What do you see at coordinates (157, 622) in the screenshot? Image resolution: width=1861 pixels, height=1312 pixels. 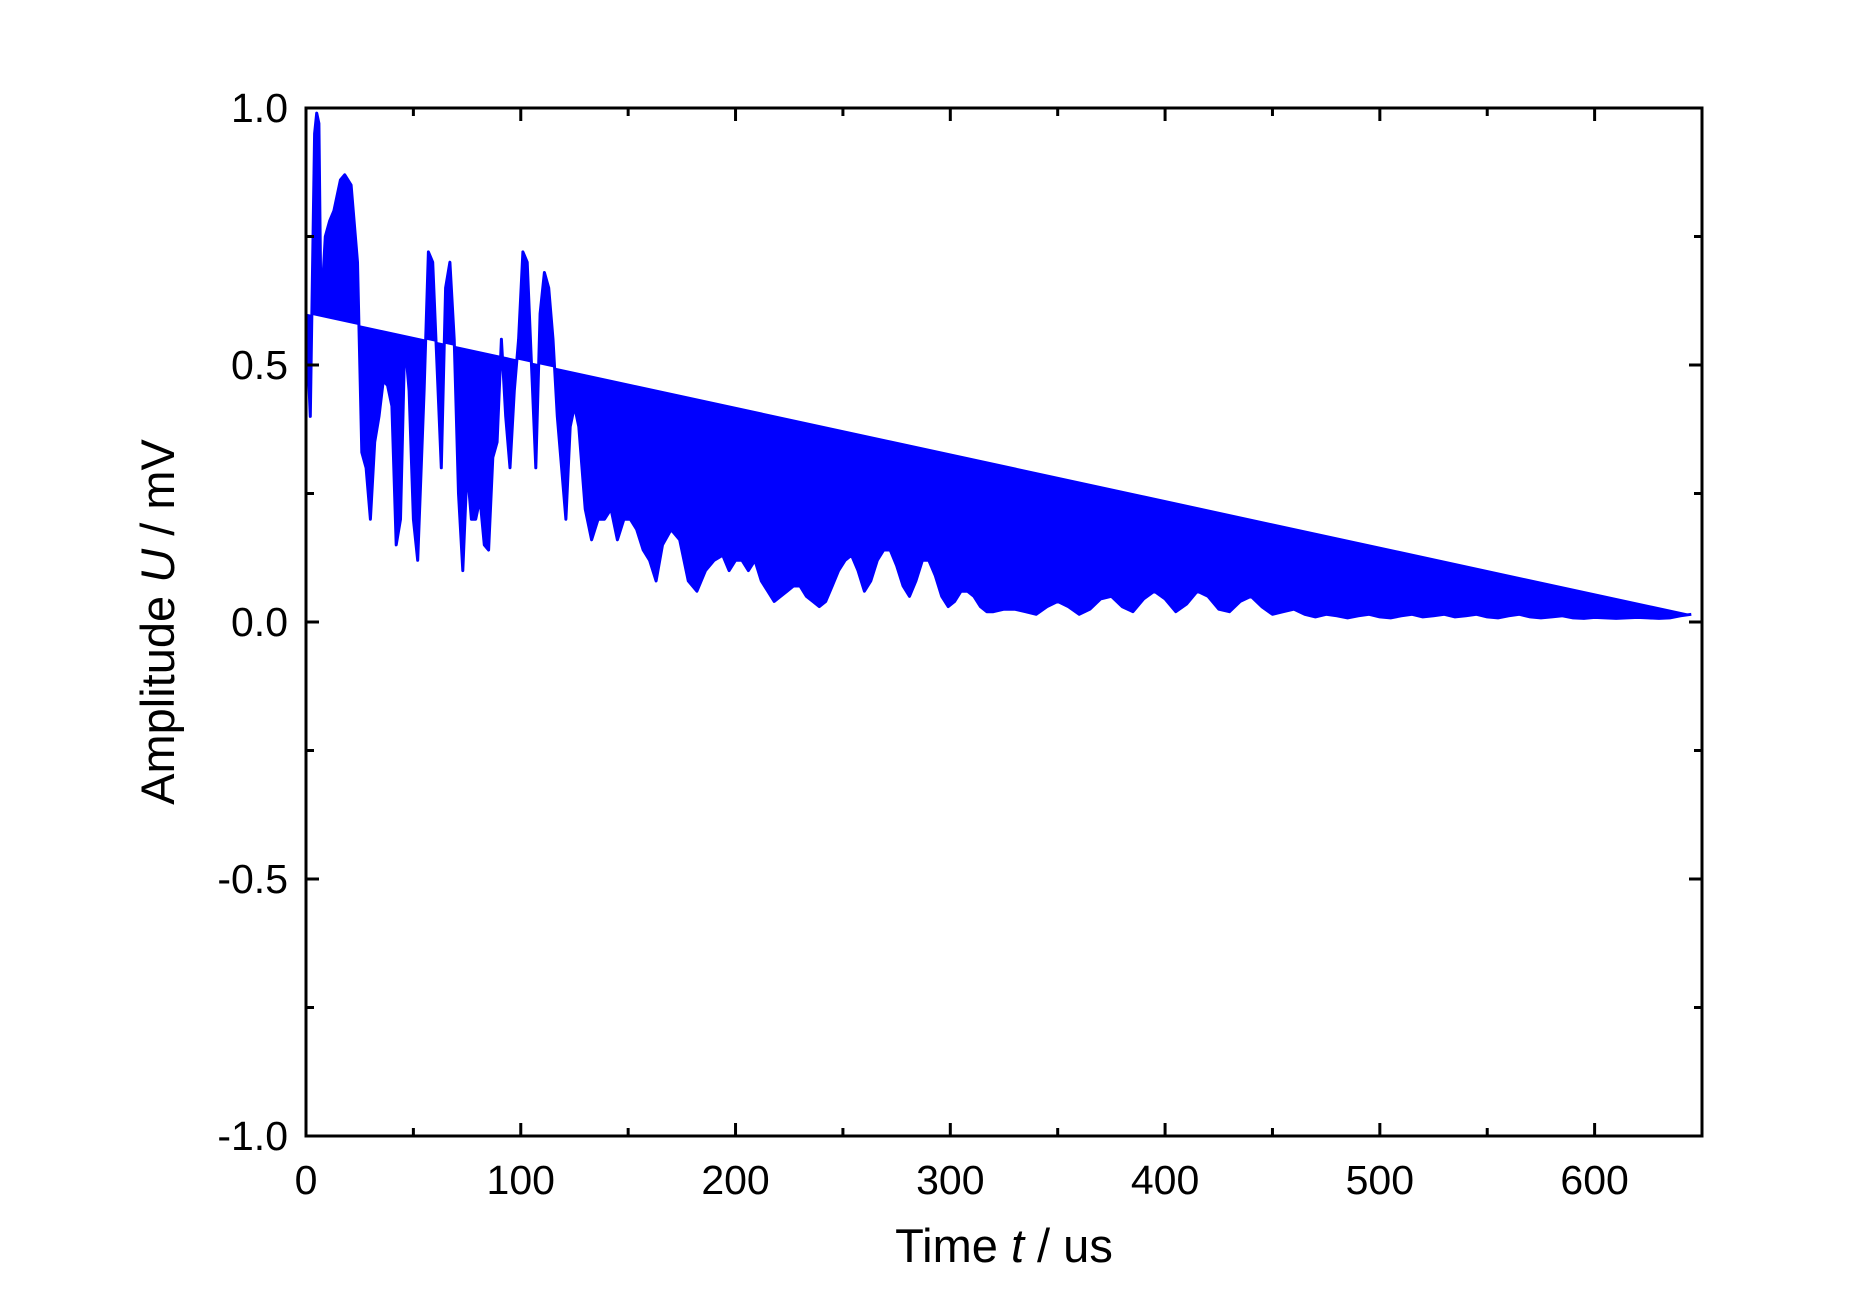 I see `y-axis-title: Amplitude U / mV` at bounding box center [157, 622].